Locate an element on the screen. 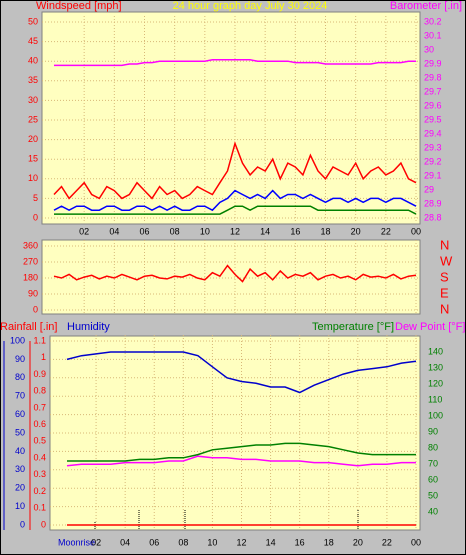 This screenshot has width=466, height=555. y-tick-label: 45 is located at coordinates (33, 41).